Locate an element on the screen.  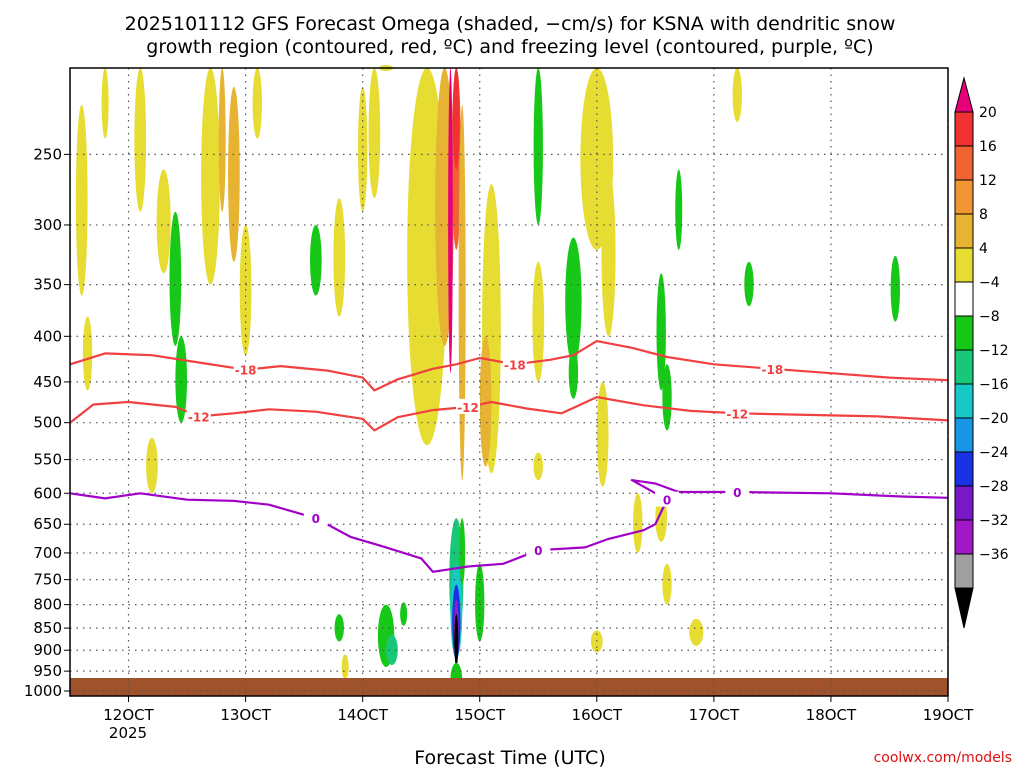
y-tick-label: 800 is located at coordinates (47, 605).